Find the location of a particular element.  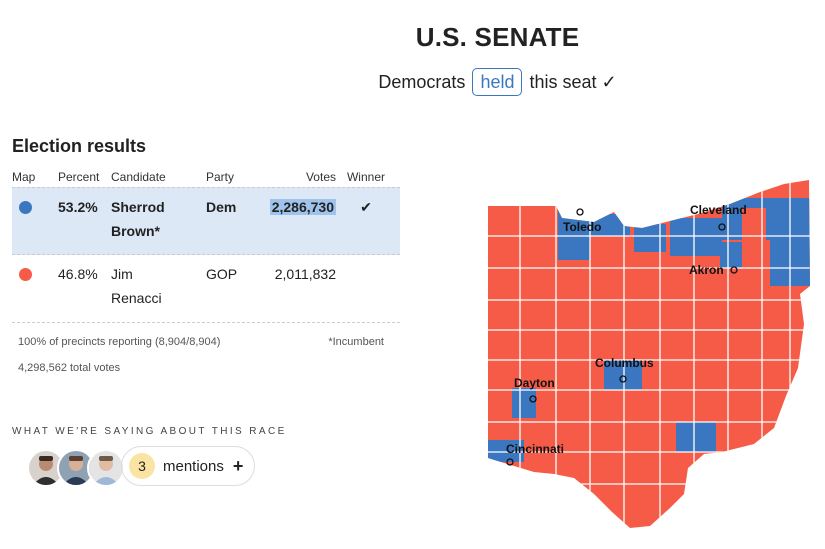

erie-county is located at coordinates (650, 238).